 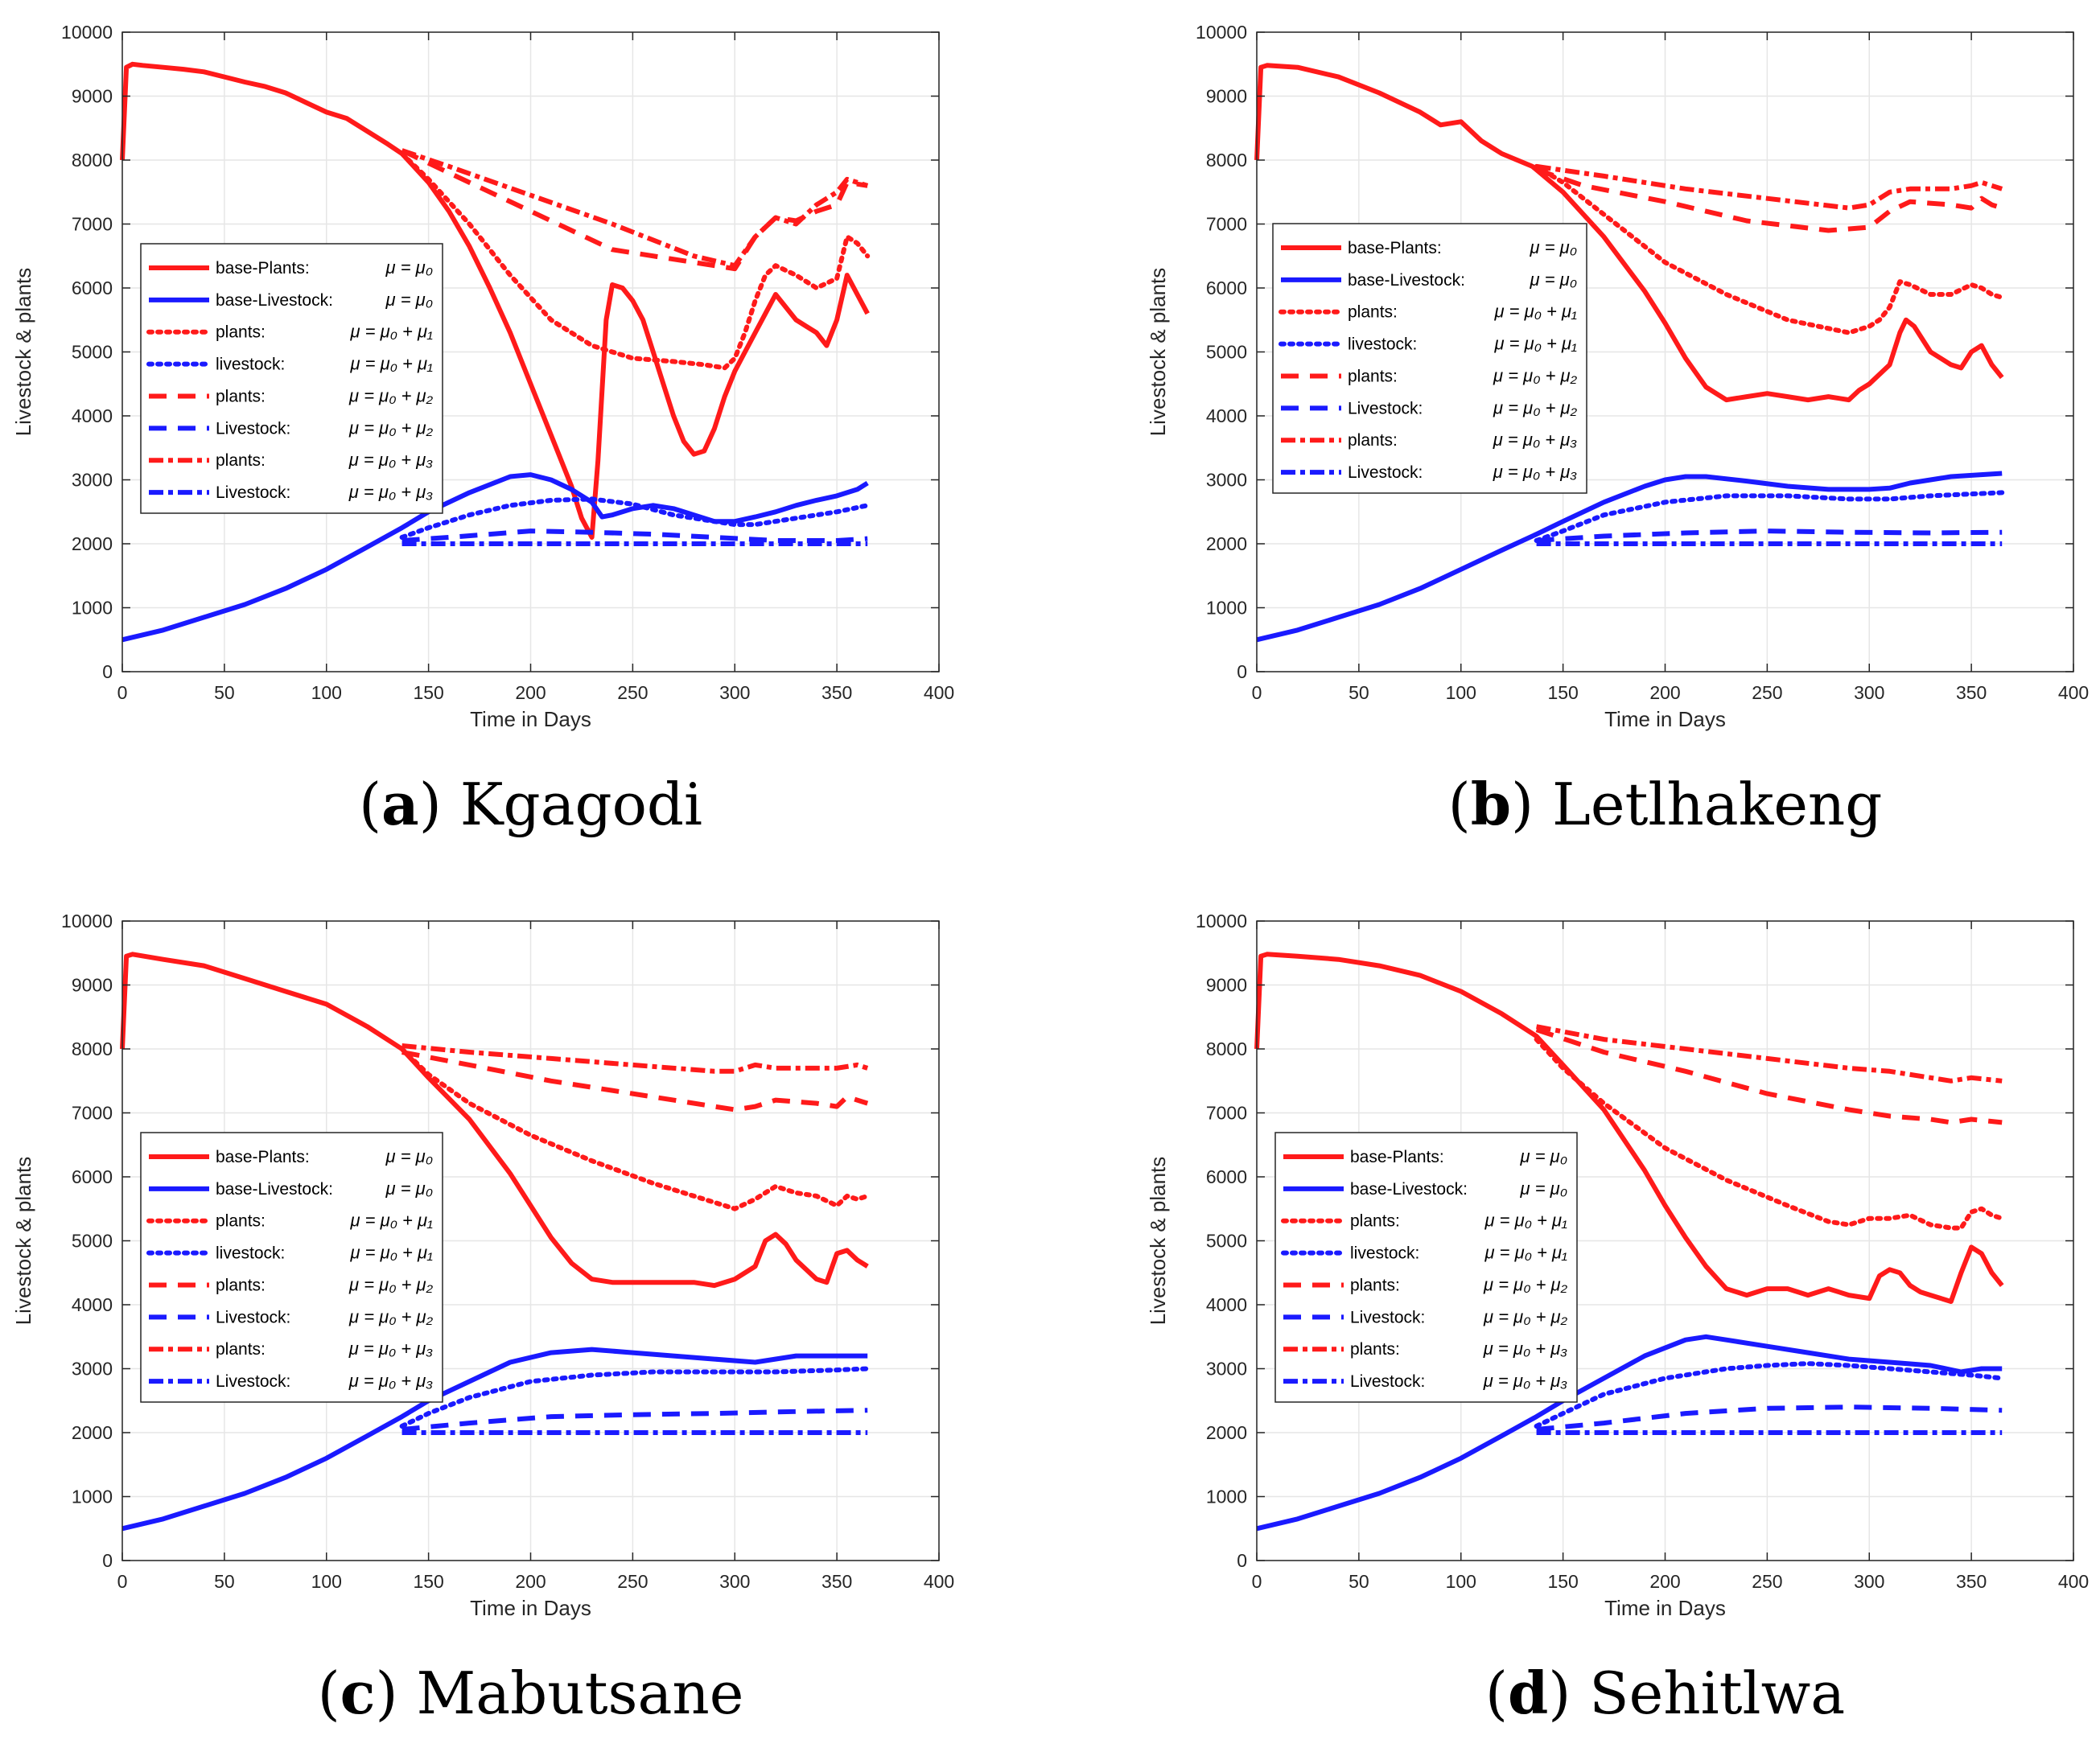 What do you see at coordinates (274, 1189) in the screenshot?
I see `legend-entry-name-2: base-Livestock:` at bounding box center [274, 1189].